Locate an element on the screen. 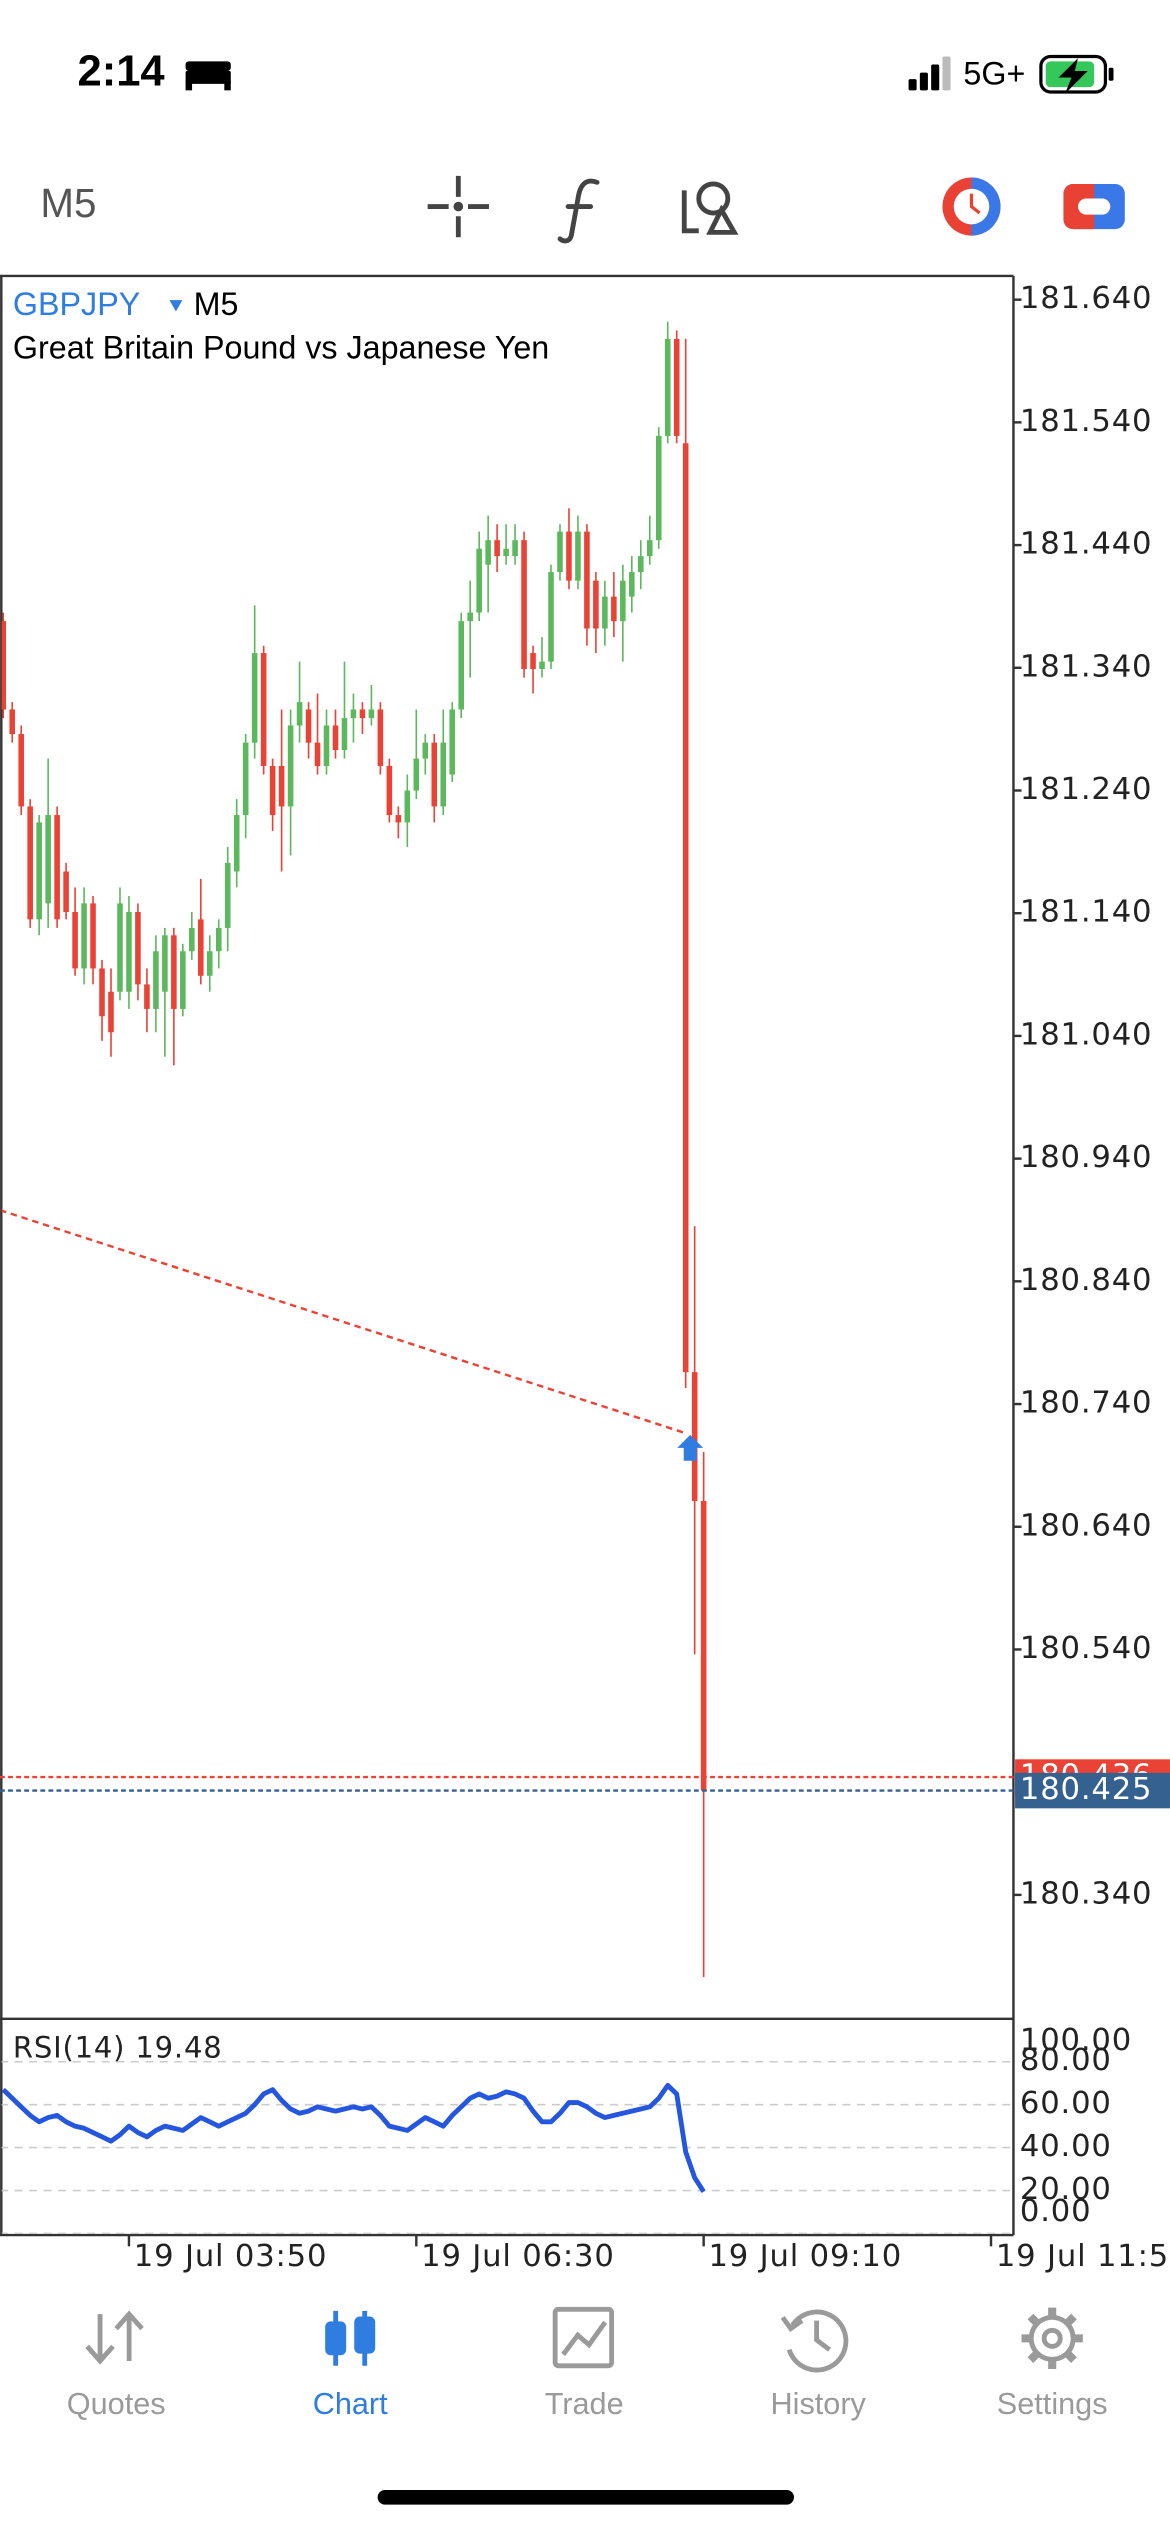 The image size is (1170, 2532). tab-label: History is located at coordinates (818, 2404).